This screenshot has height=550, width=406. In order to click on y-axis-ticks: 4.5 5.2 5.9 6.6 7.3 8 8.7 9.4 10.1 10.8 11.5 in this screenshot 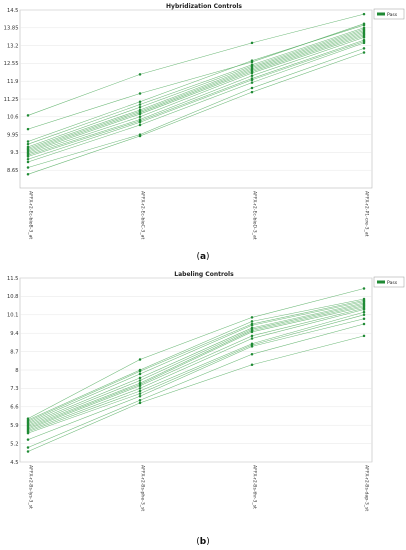, I will do `click(13, 371)`.